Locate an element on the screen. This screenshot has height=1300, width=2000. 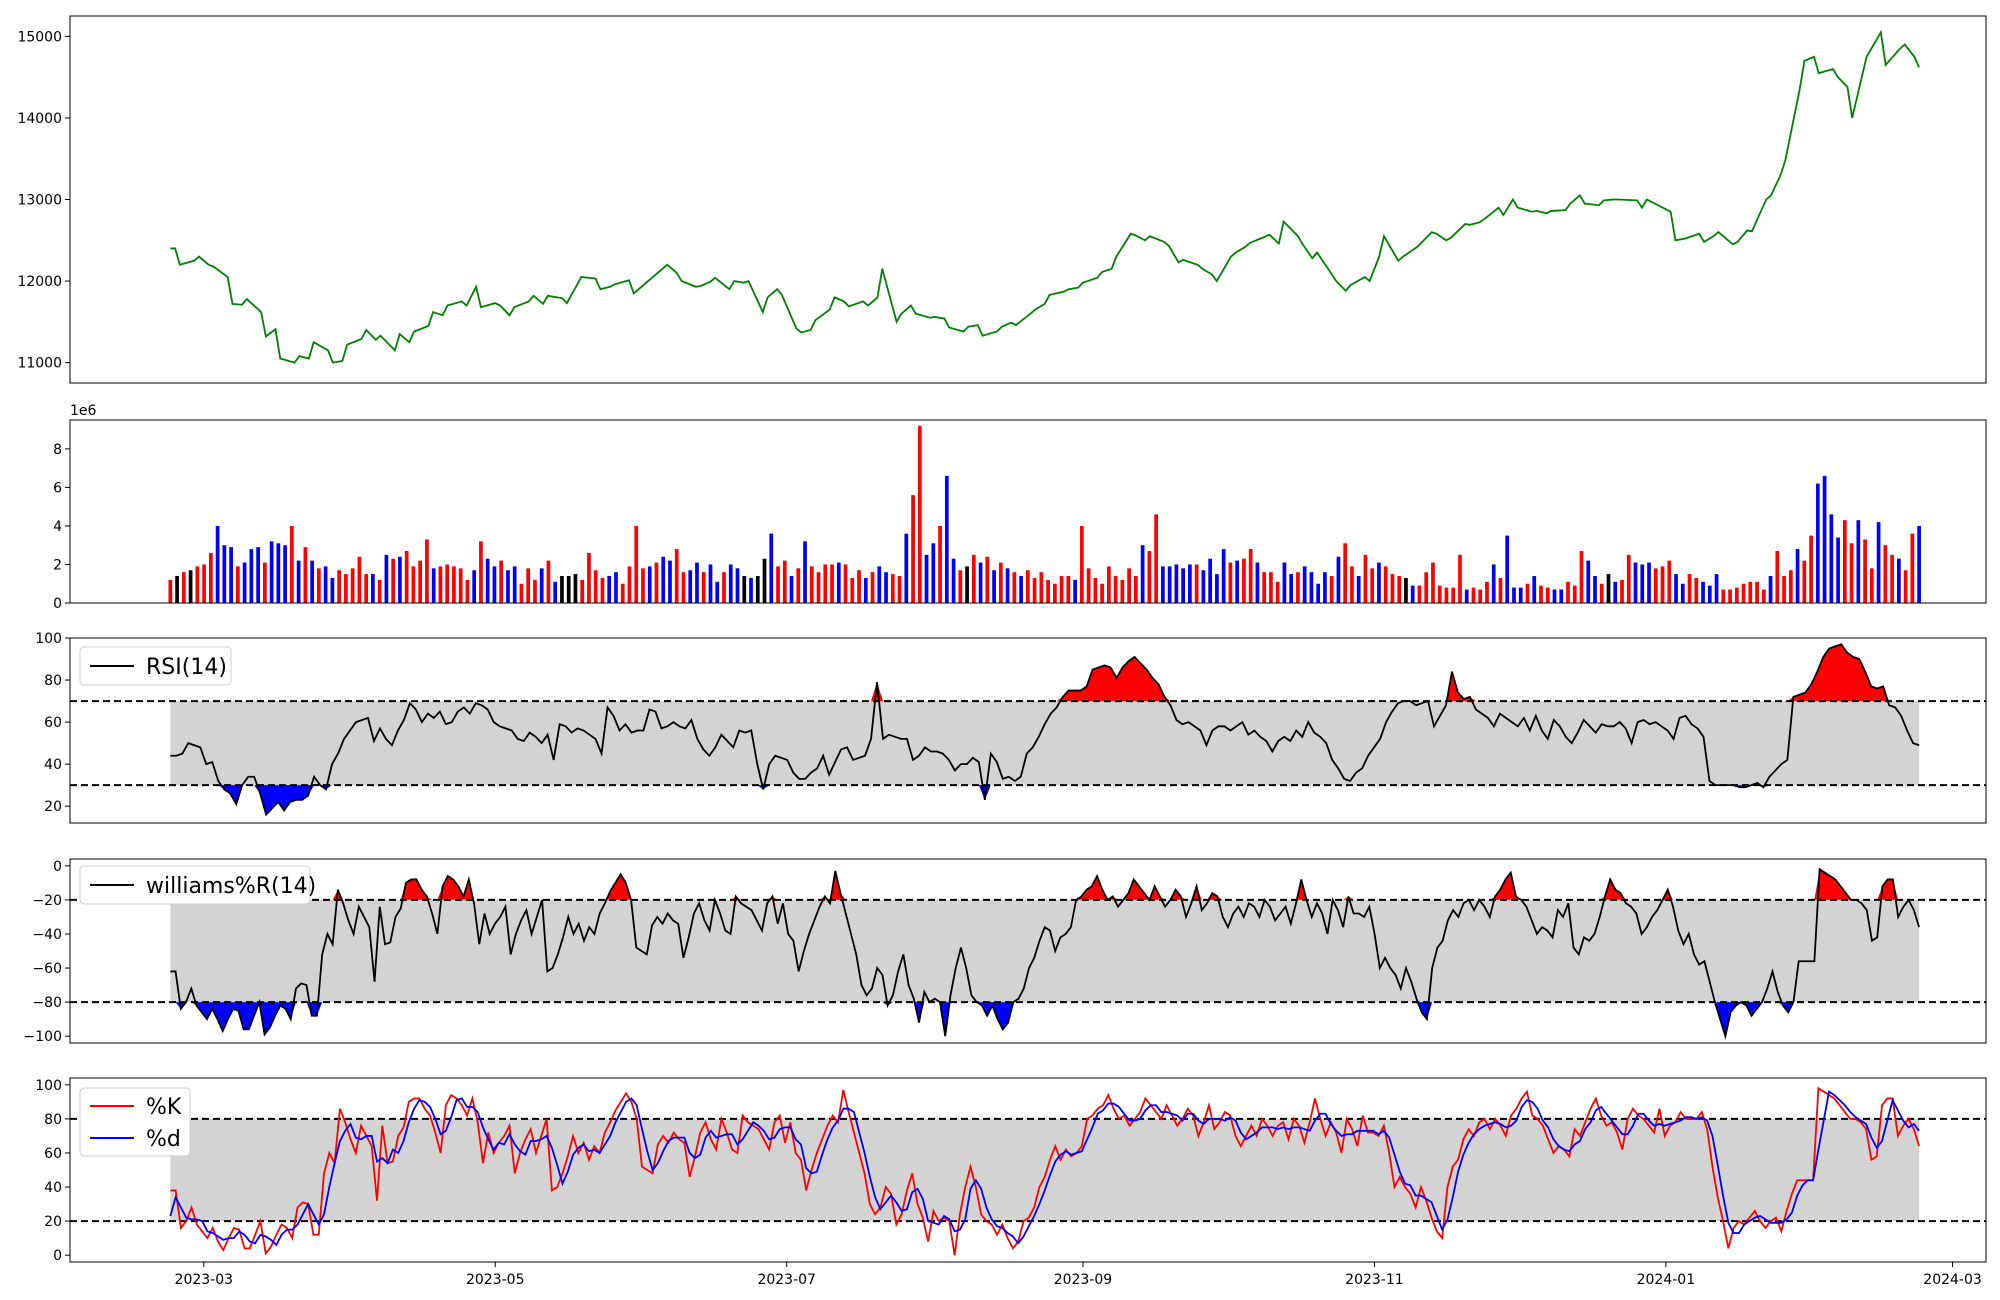
volume-ytick-label: 4 is located at coordinates (57, 527).